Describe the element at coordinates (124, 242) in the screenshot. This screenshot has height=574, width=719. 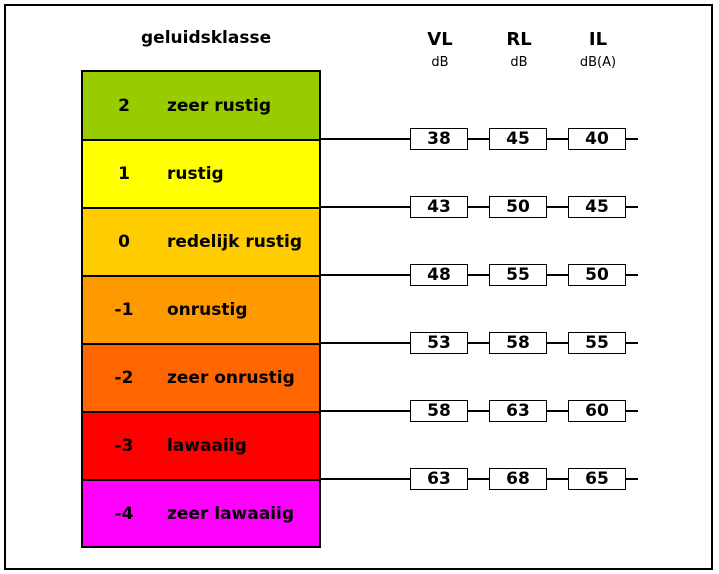
I see `class-number: 0` at that location.